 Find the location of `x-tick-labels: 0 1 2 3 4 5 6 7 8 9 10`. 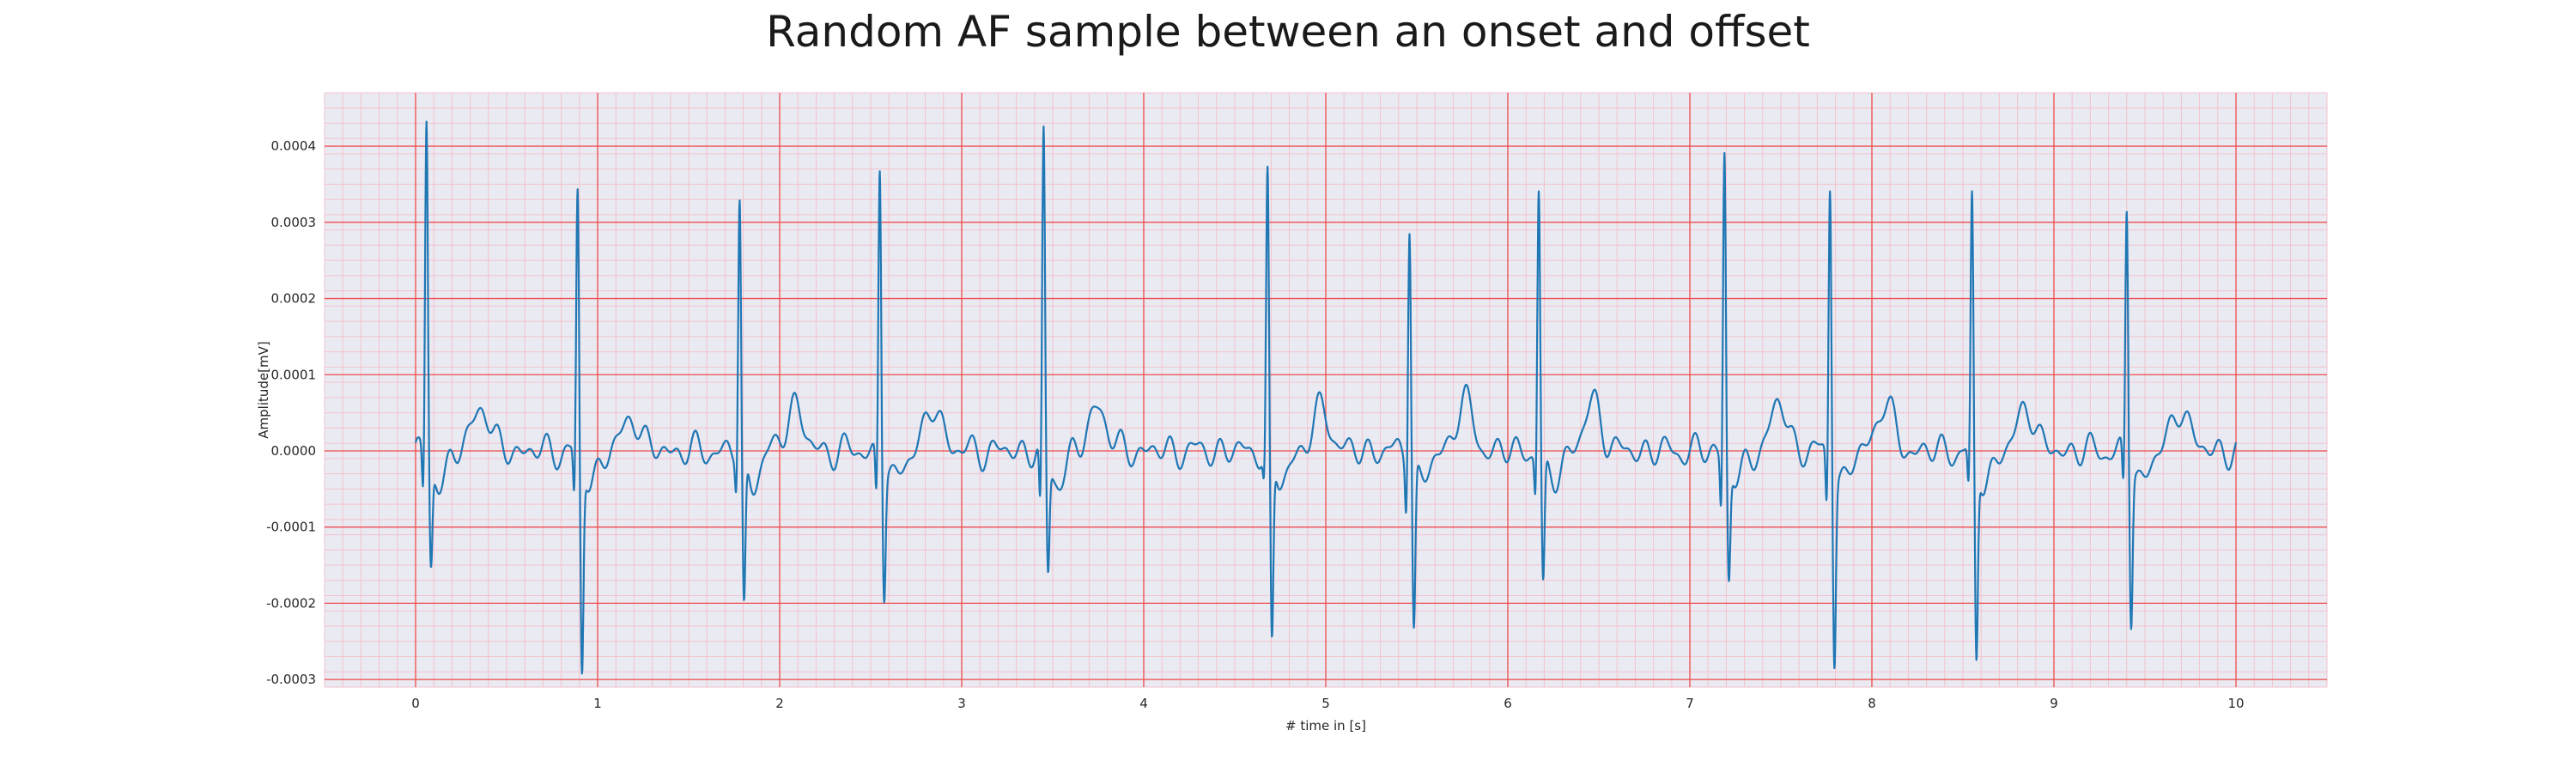

x-tick-labels: 0 1 2 3 4 5 6 7 8 9 10 is located at coordinates (1327, 703).